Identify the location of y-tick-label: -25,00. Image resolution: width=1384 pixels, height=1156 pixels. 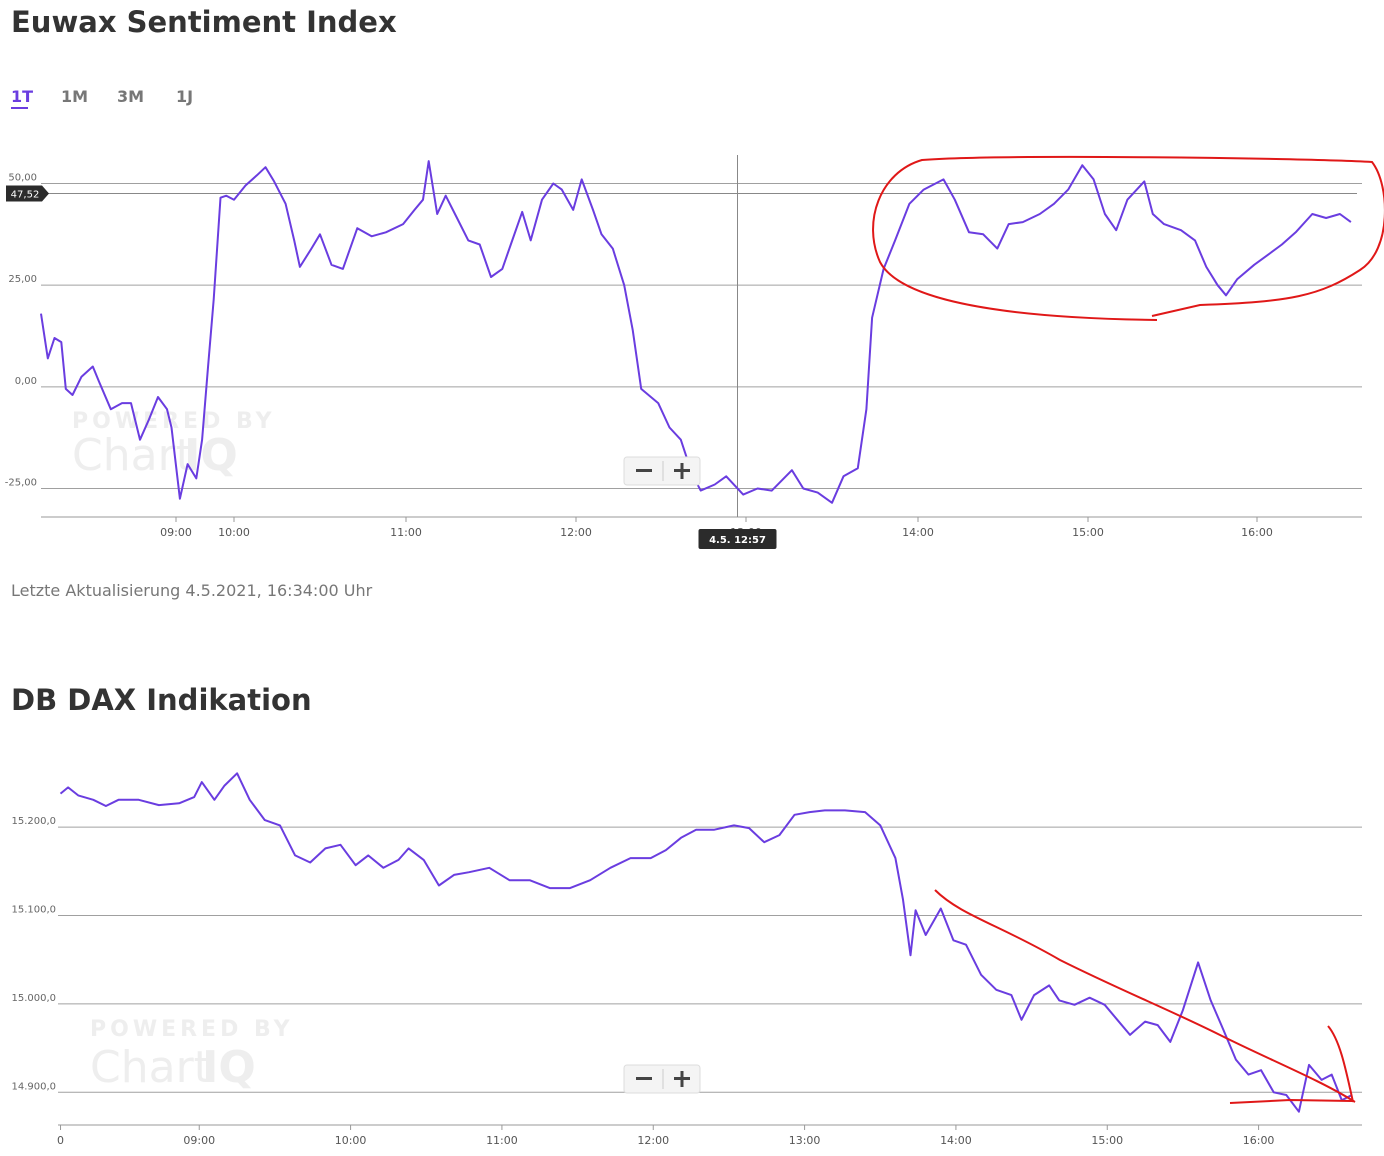
(21, 483).